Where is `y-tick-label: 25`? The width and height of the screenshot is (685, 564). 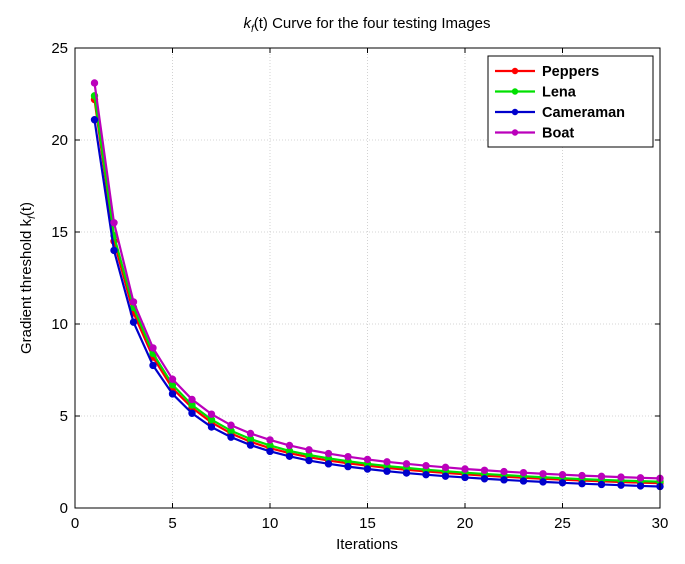 y-tick-label: 25 is located at coordinates (59, 48).